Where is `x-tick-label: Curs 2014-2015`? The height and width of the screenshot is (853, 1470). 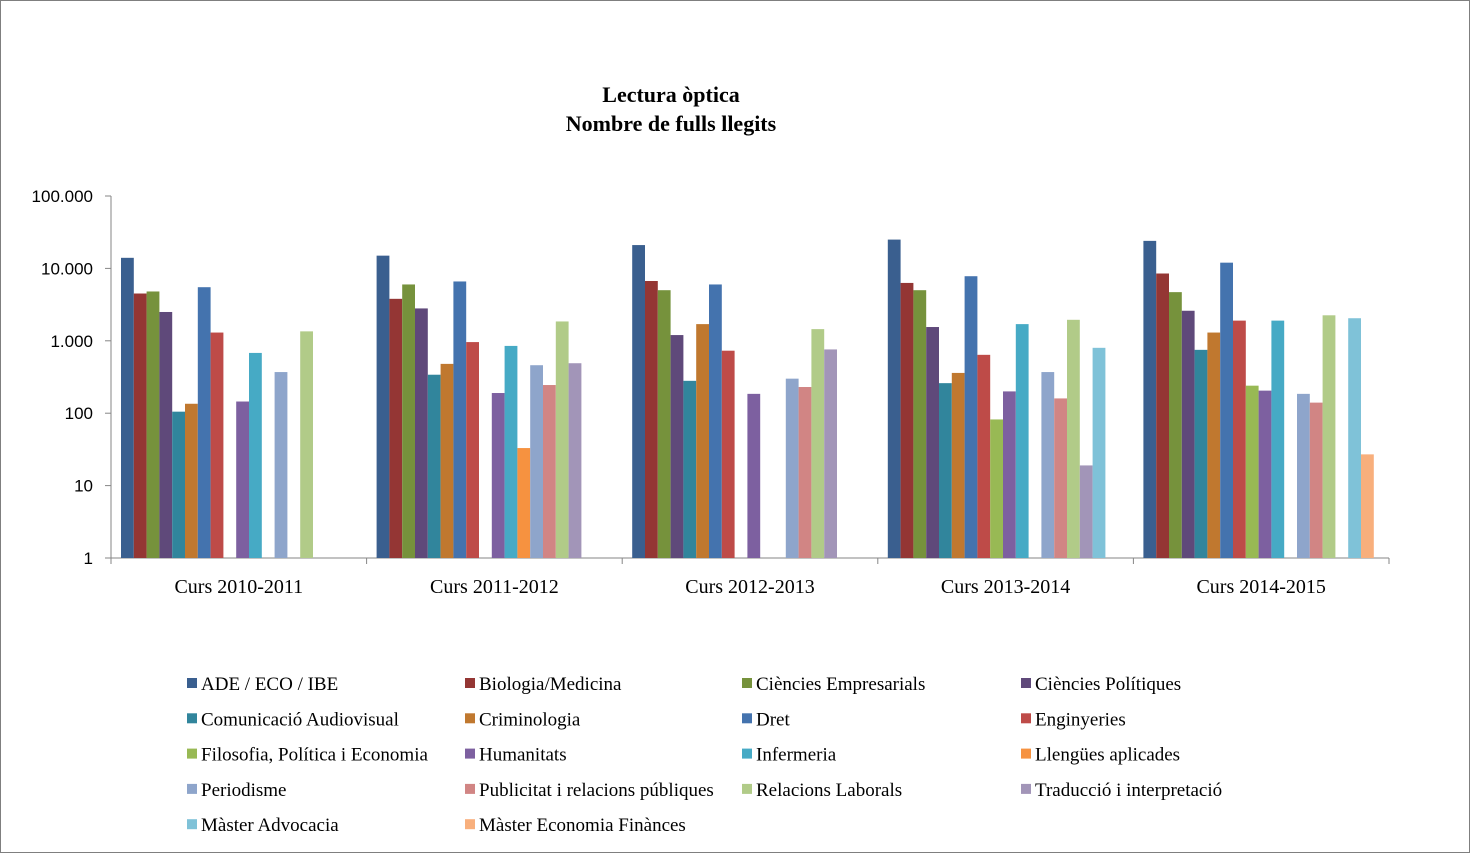
x-tick-label: Curs 2014-2015 is located at coordinates (1260, 587).